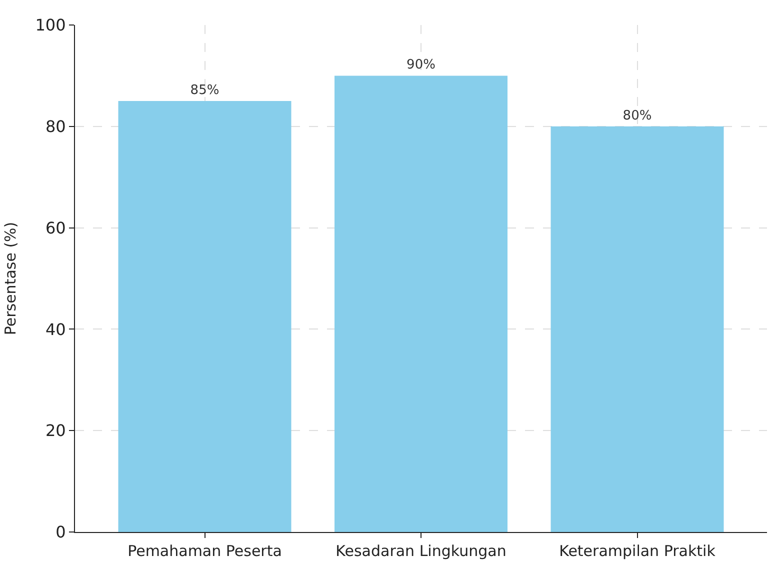 This screenshot has width=777, height=572. What do you see at coordinates (205, 551) in the screenshot?
I see `x-tick-label: Pemahaman Peserta` at bounding box center [205, 551].